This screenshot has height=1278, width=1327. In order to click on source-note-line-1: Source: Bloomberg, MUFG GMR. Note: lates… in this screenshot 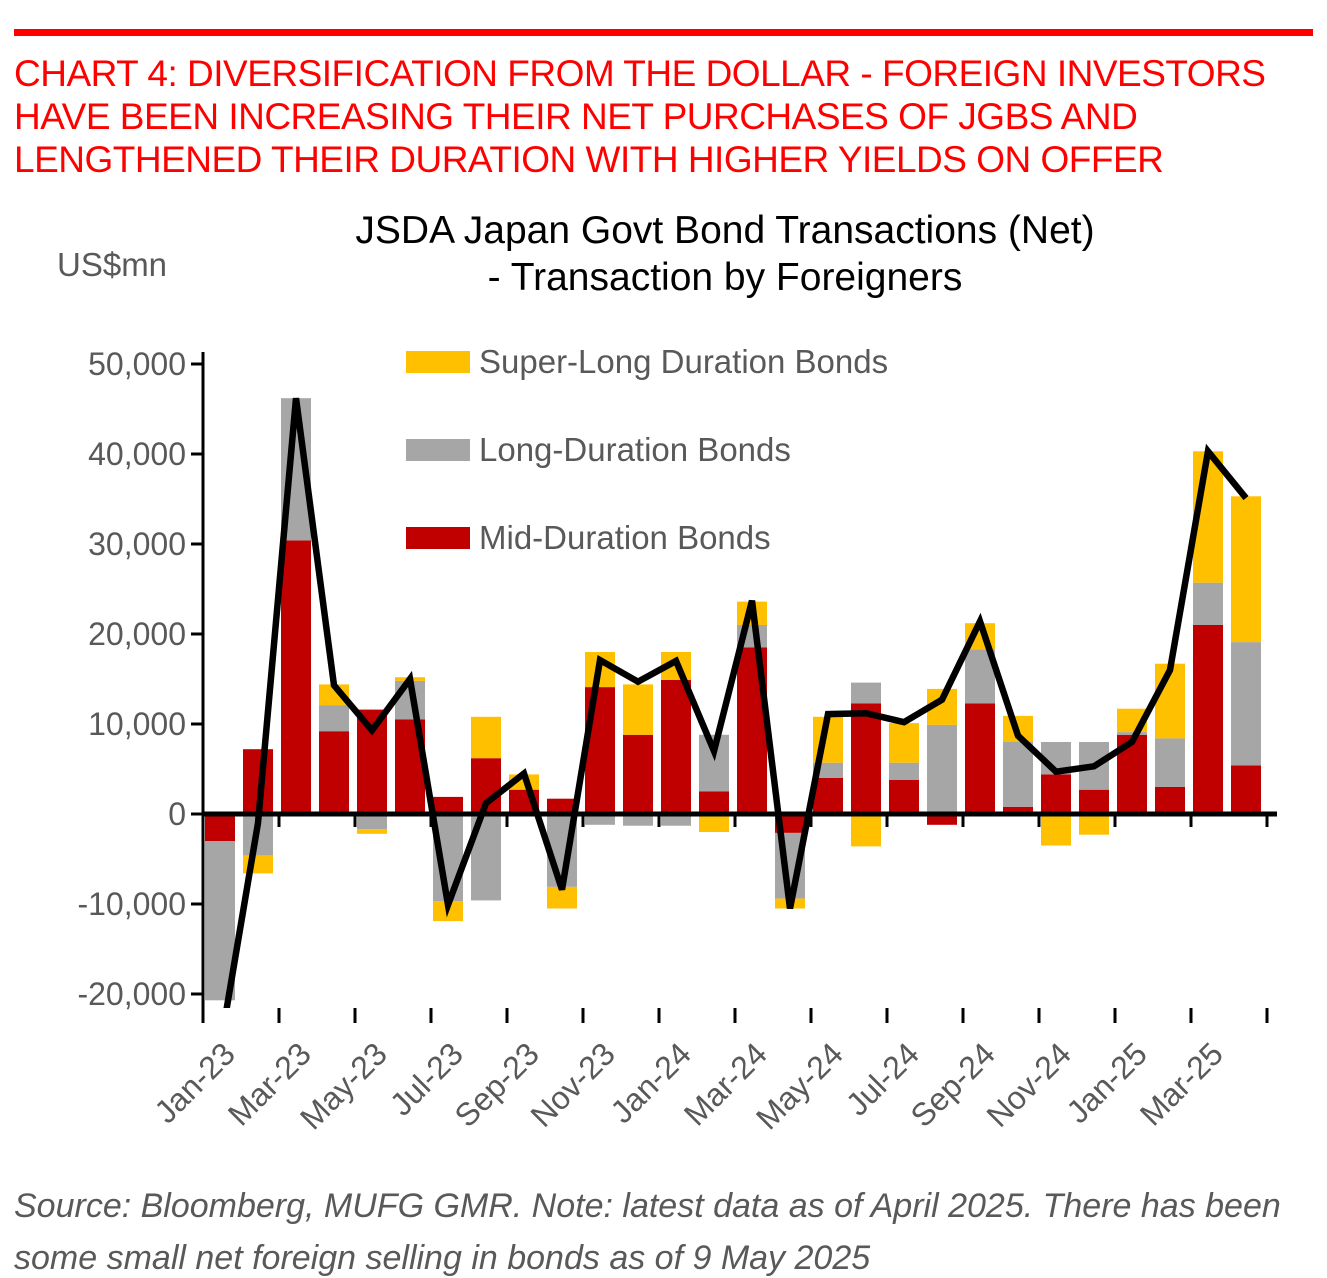, I will do `click(647, 1206)`.